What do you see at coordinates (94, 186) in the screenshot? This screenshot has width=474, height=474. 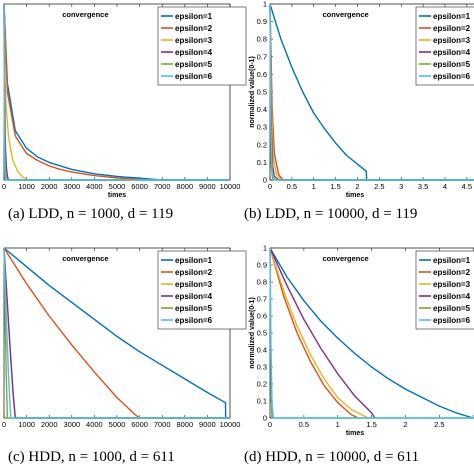 I see `x-tick-label: 4000` at bounding box center [94, 186].